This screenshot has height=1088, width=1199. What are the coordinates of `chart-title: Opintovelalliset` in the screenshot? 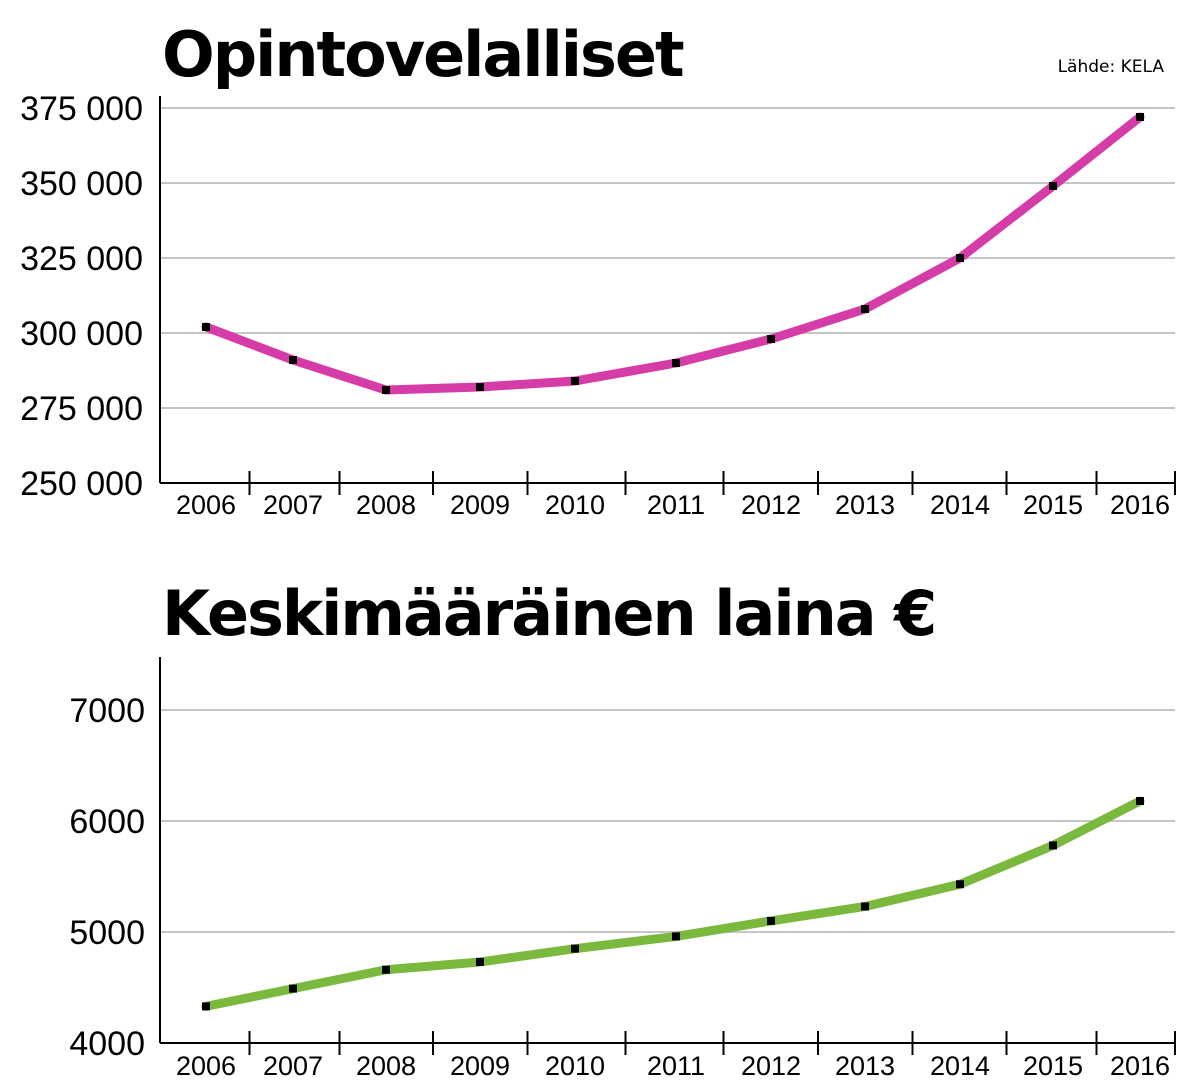 It's located at (423, 54).